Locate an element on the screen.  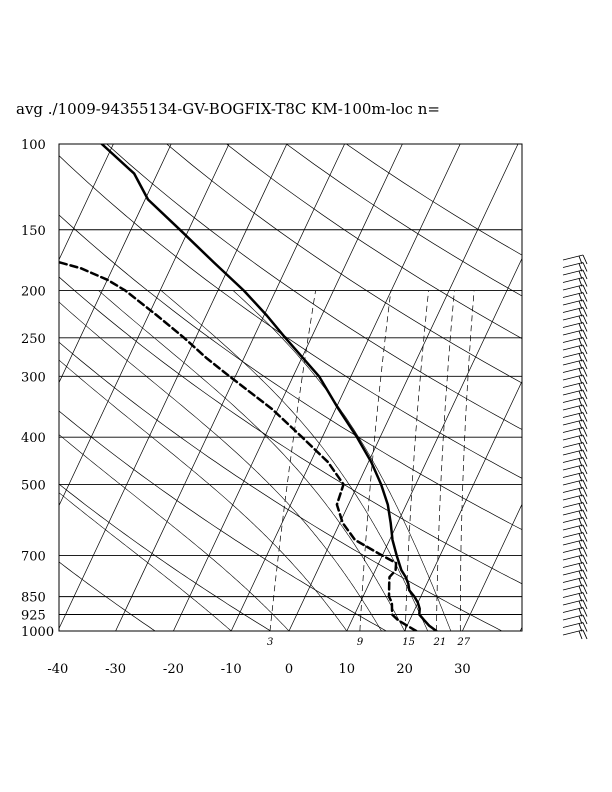
pressure-tick-label: 300 is located at coordinates (33, 377).